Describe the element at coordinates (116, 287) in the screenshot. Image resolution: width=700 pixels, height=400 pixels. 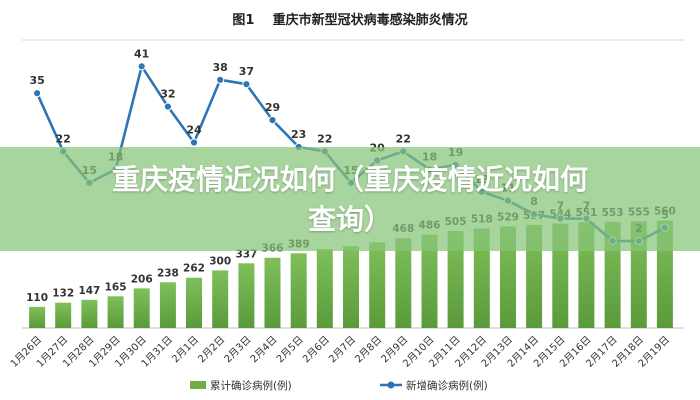
I see `bar-value-label: 165` at that location.